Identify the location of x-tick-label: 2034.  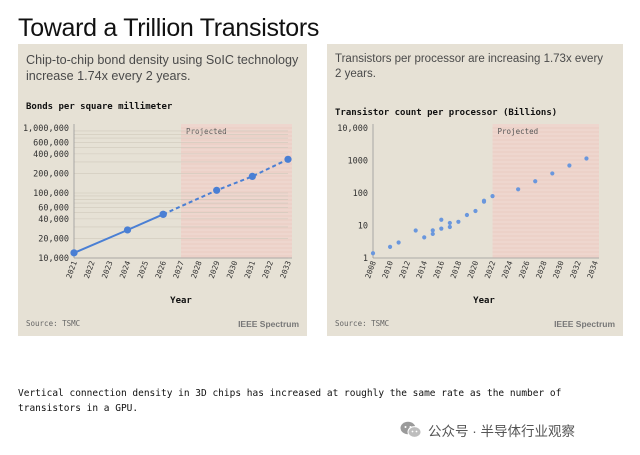
(592, 269).